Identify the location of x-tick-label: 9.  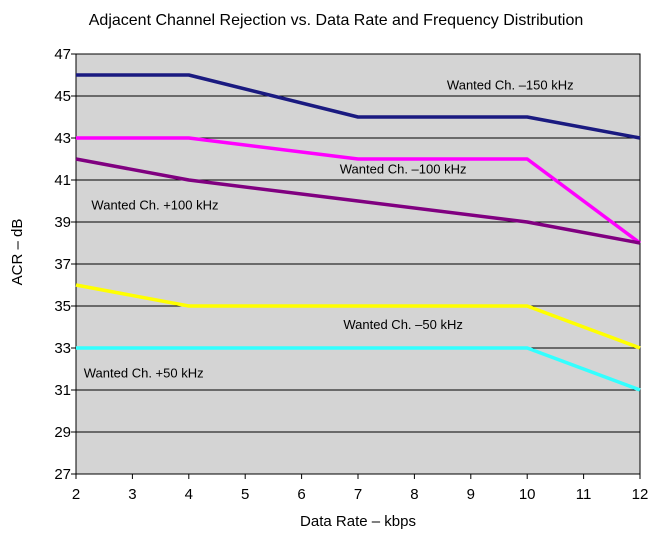
(471, 494).